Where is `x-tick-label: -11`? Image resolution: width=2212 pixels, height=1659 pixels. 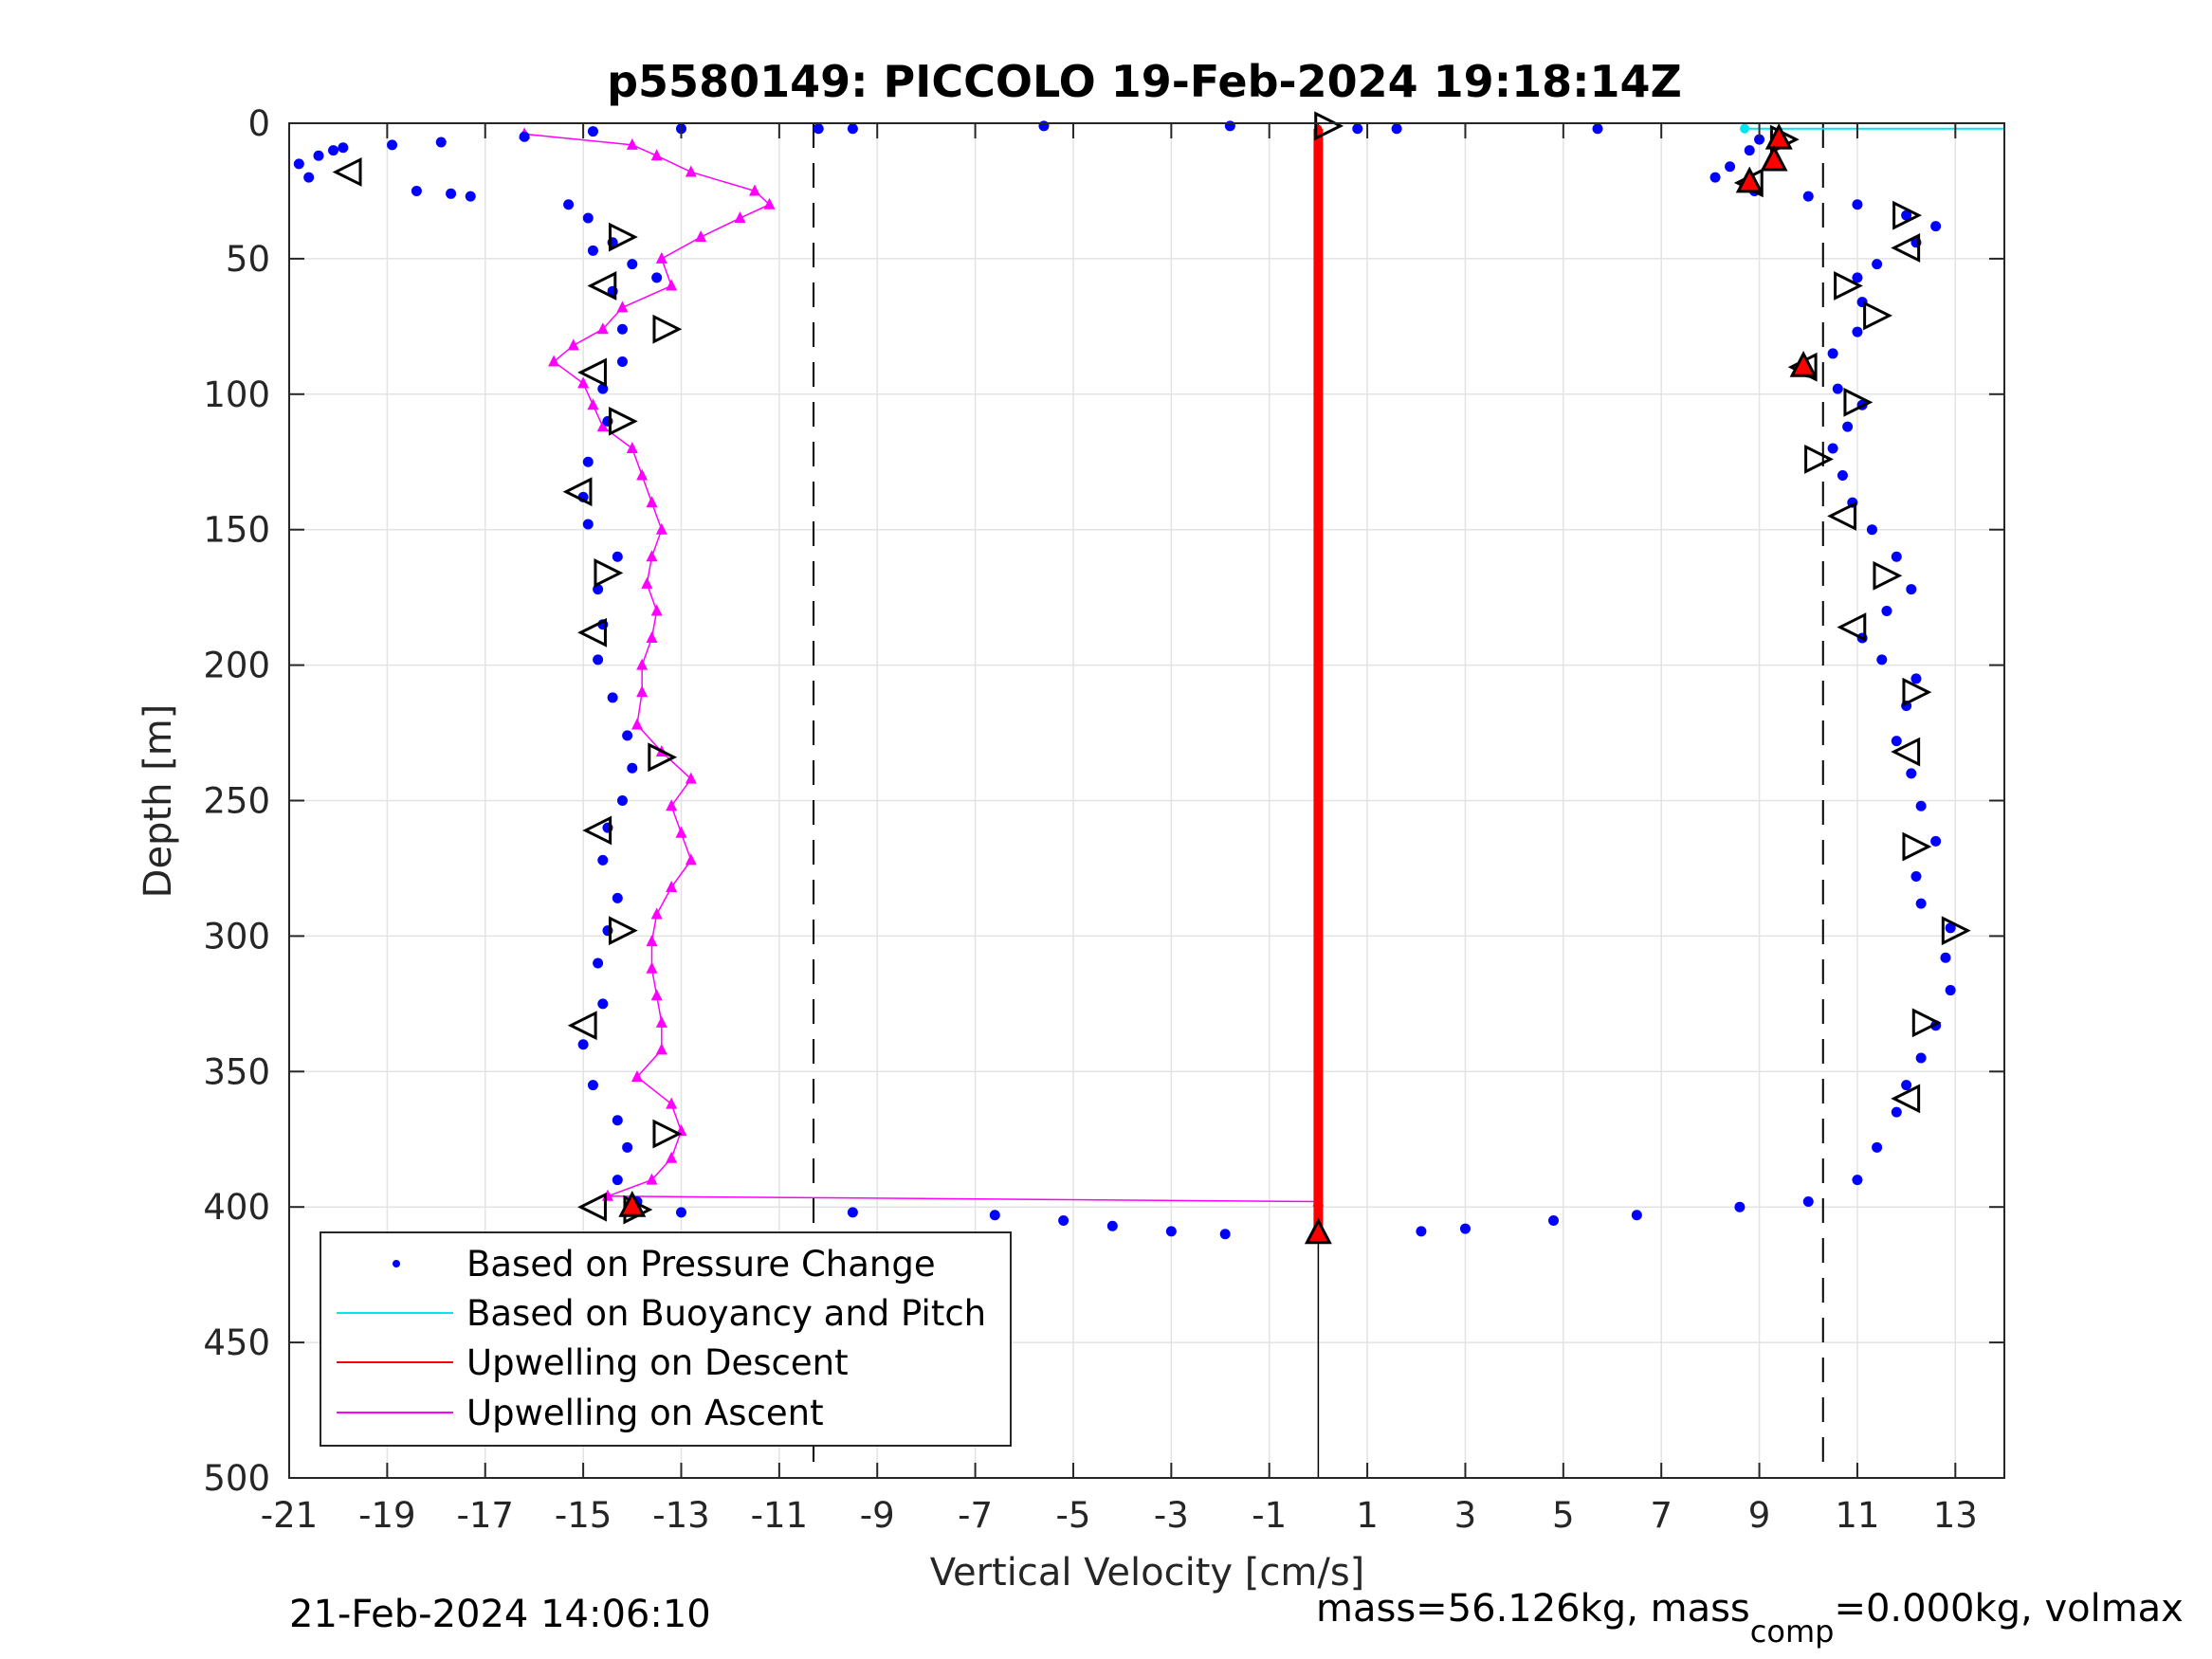
x-tick-label: -11 is located at coordinates (779, 1515).